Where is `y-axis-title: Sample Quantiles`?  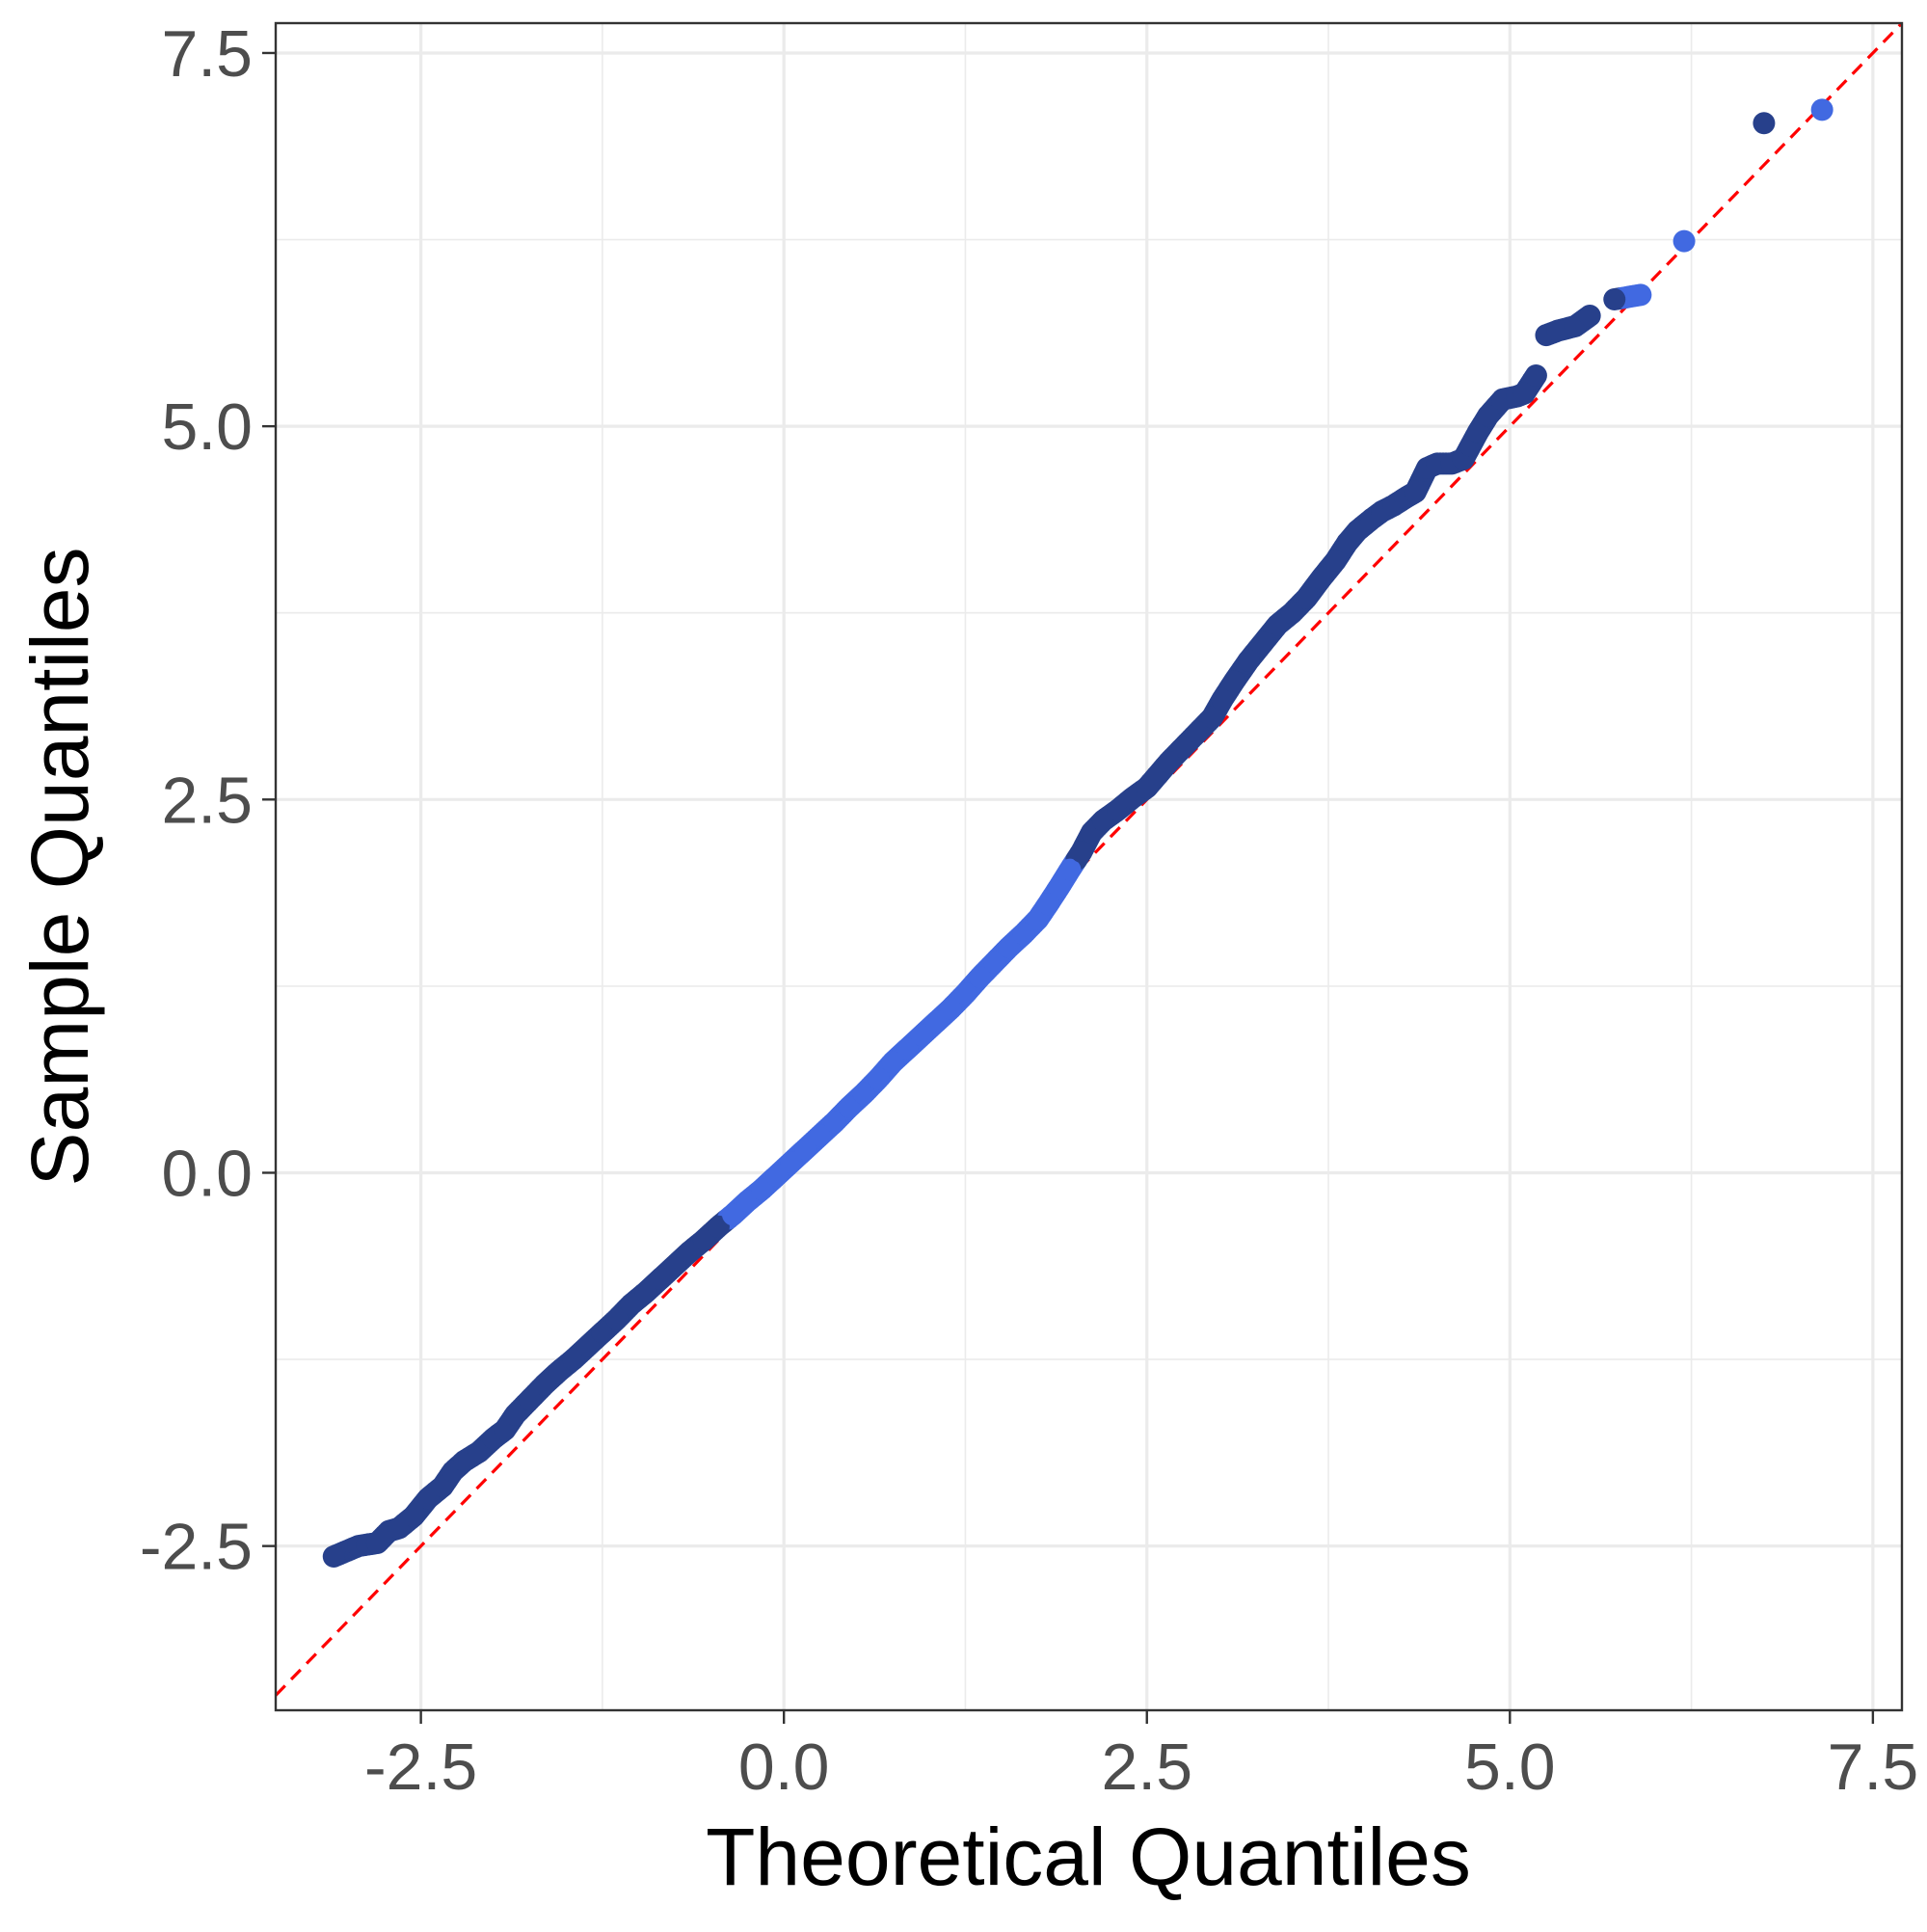
y-axis-title: Sample Quantiles is located at coordinates (59, 866).